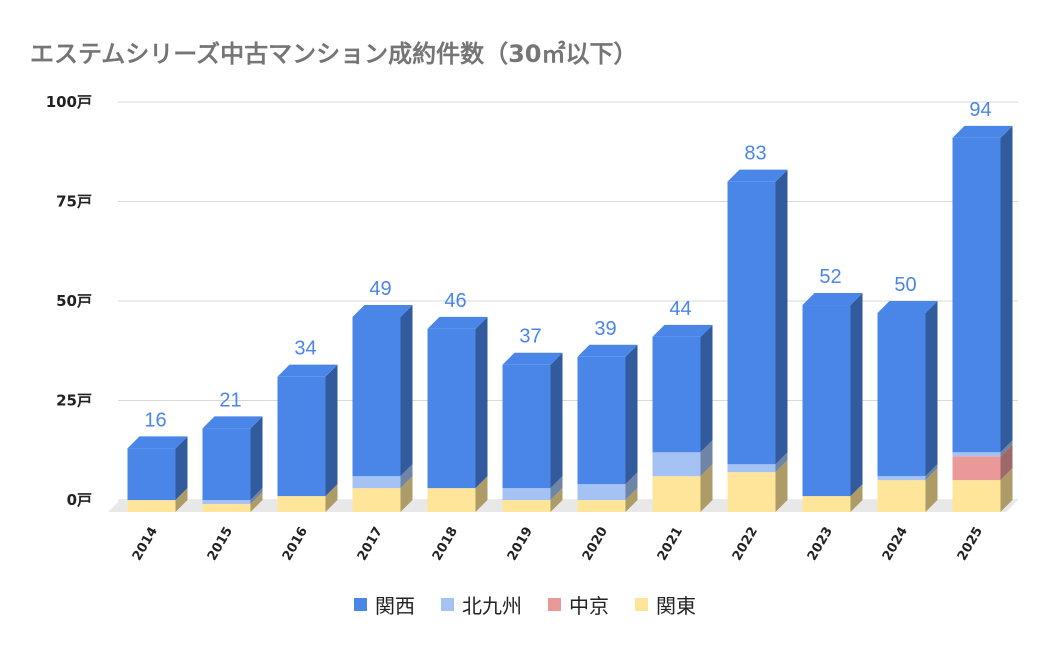 This screenshot has width=1050, height=649. Describe the element at coordinates (670, 544) in the screenshot. I see `x-tick-label: 2021` at that location.